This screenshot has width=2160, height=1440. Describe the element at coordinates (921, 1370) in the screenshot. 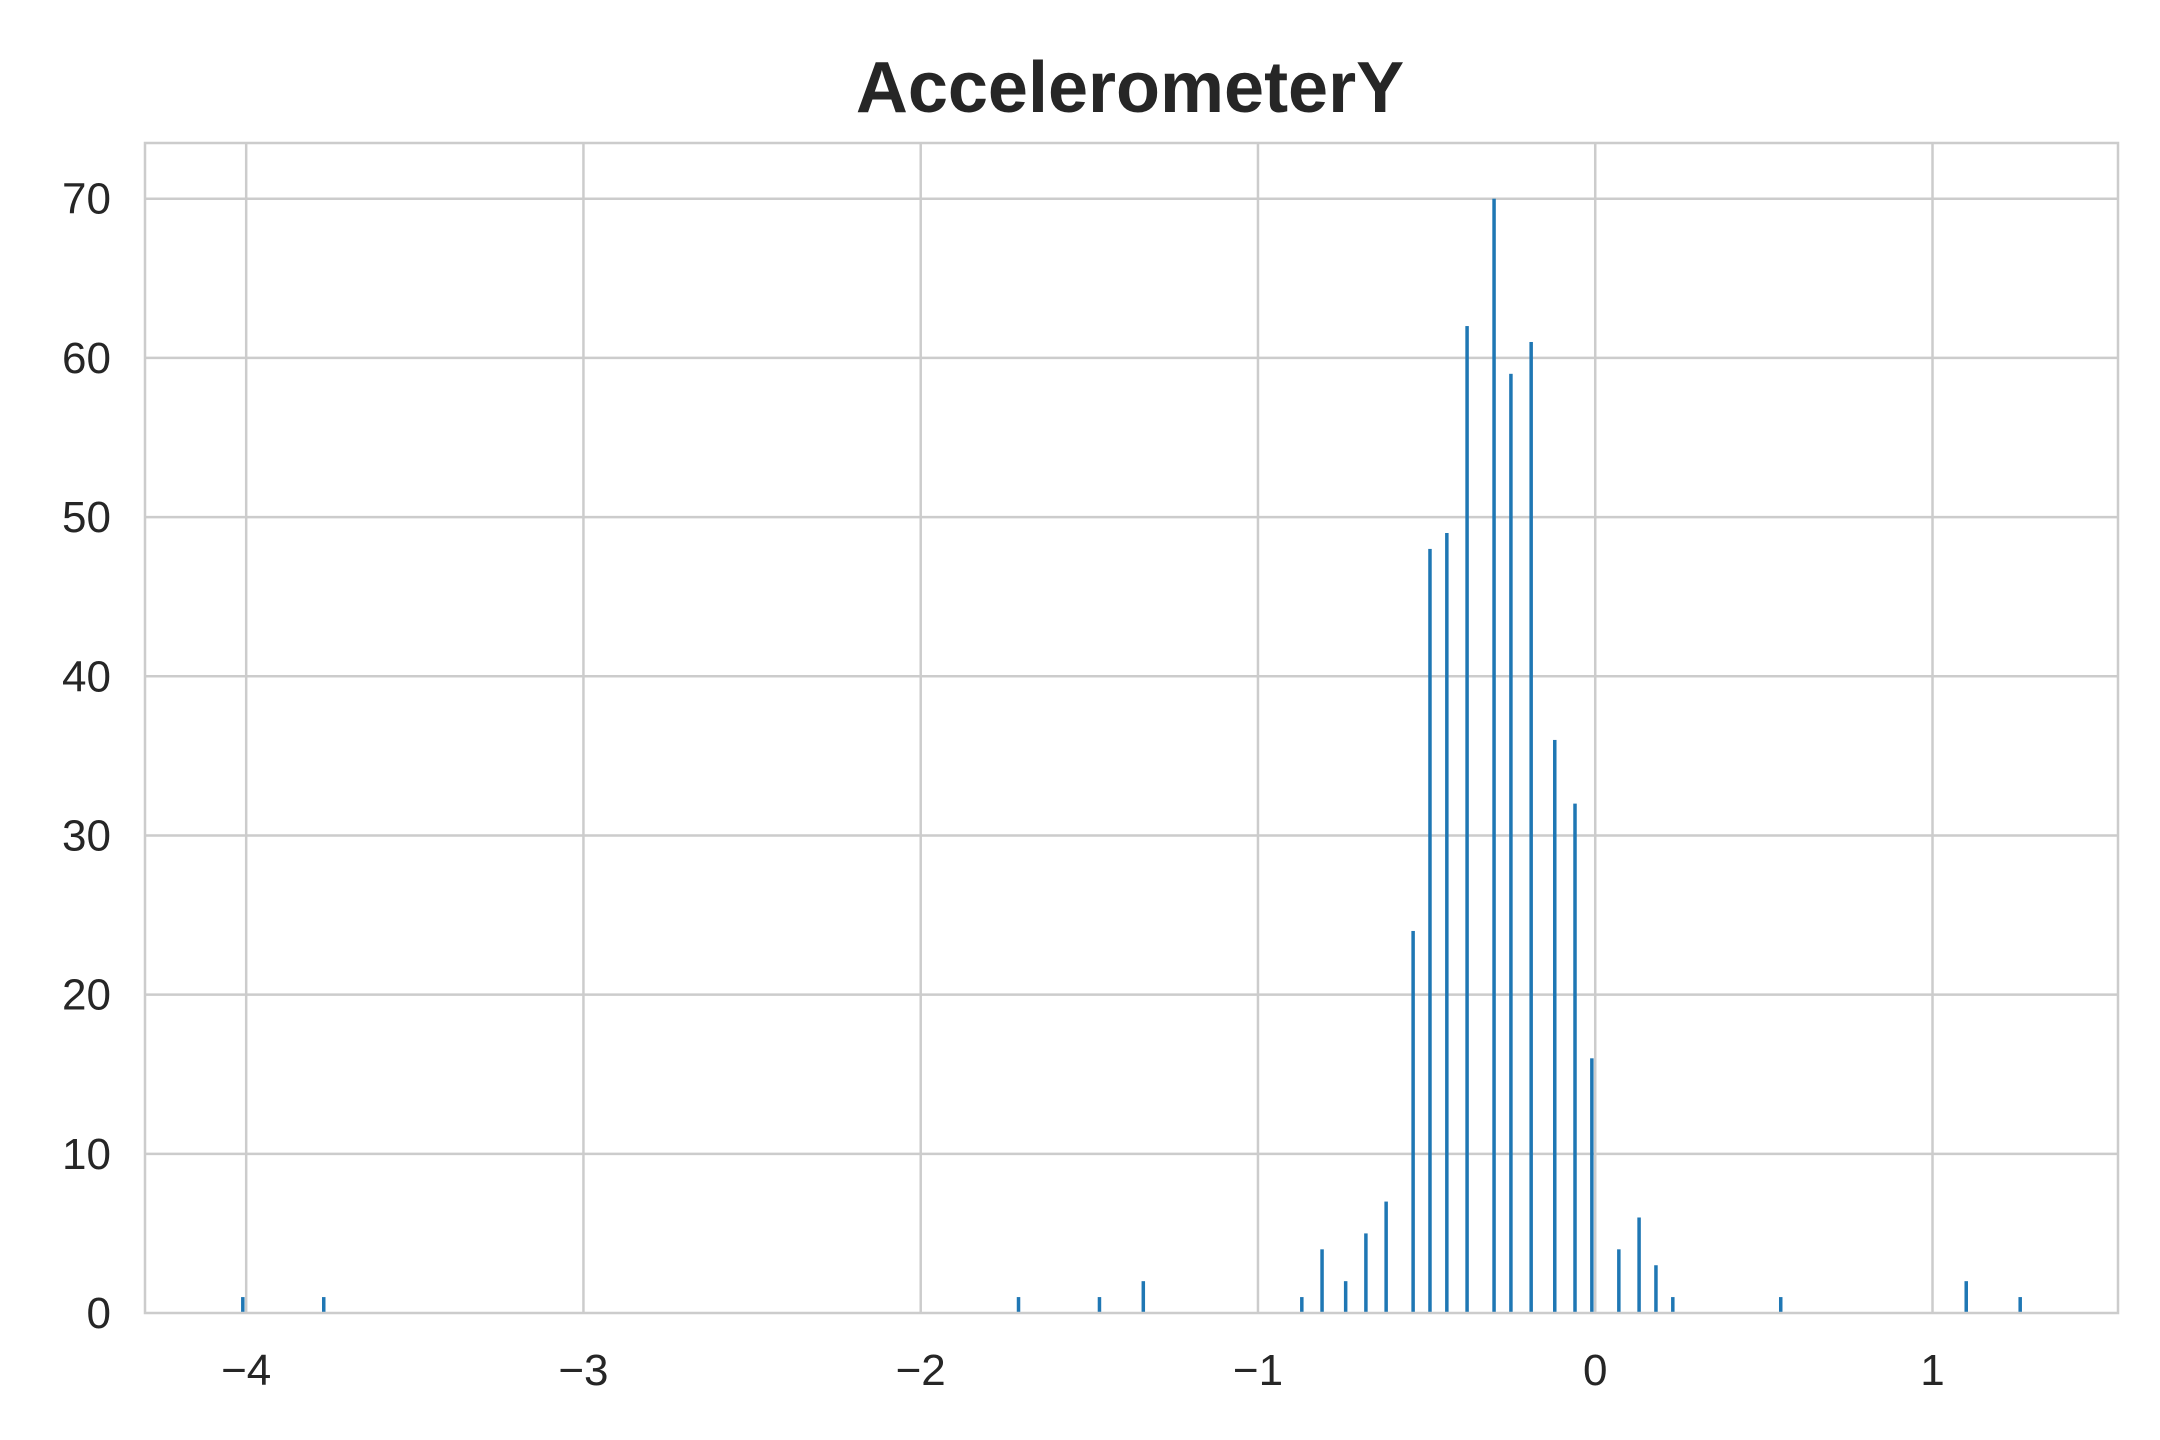

I see `x-tick-label: −2` at that location.